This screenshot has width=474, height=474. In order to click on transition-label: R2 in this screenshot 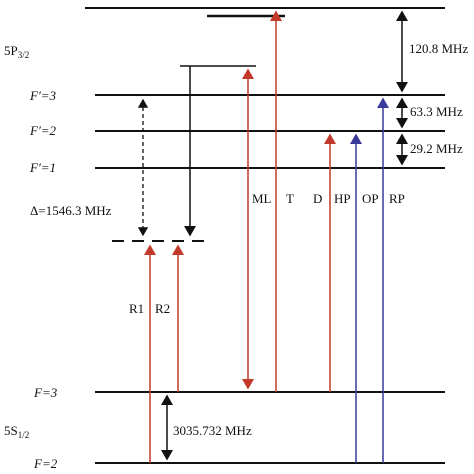, I will do `click(162, 308)`.